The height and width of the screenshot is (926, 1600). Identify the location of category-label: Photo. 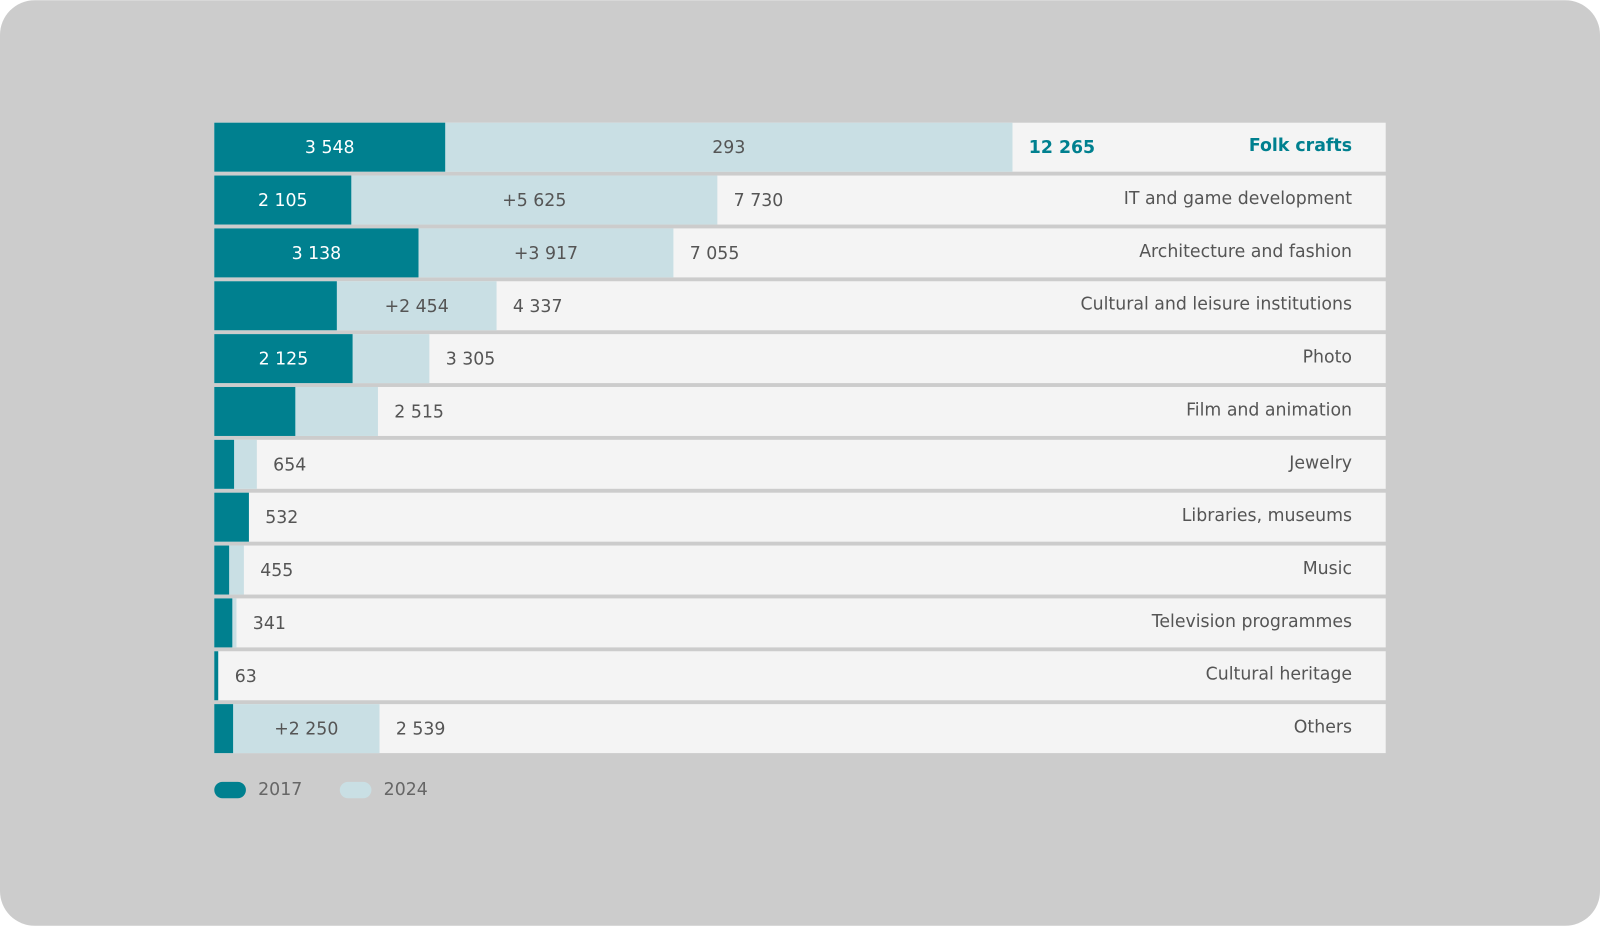
(1327, 358).